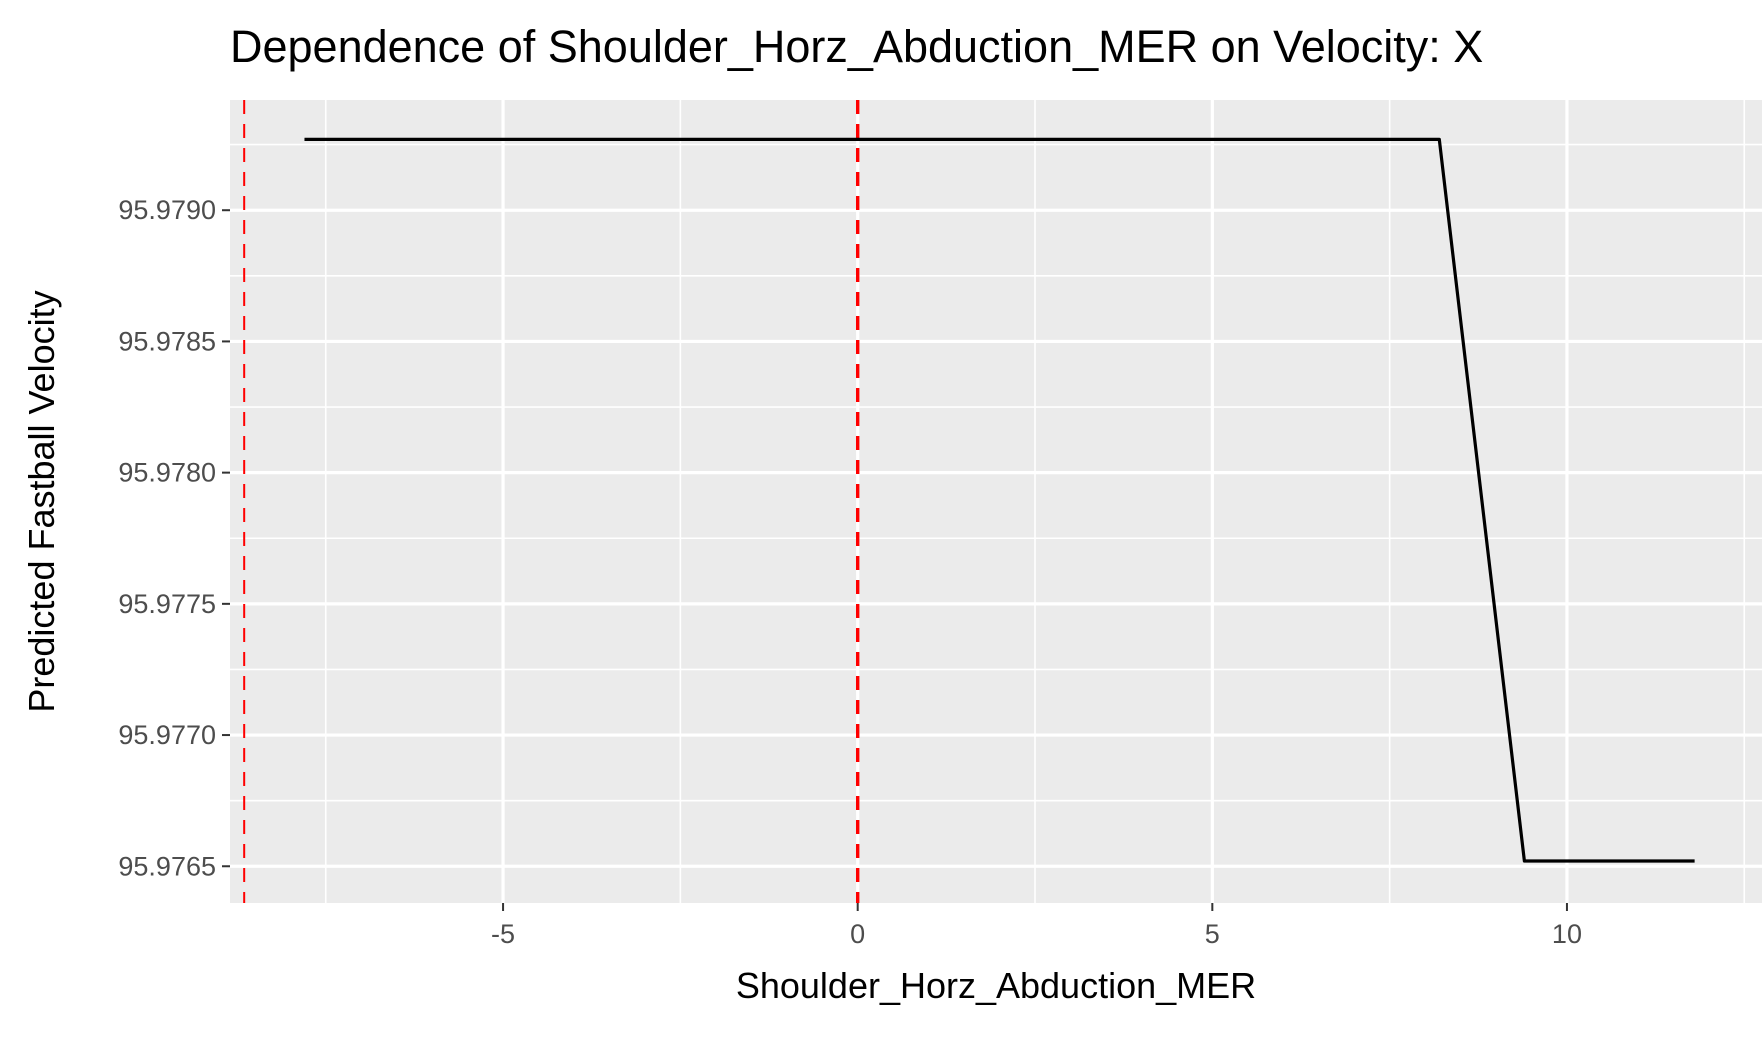  What do you see at coordinates (167, 210) in the screenshot?
I see `y-tick-label: 95.9790` at bounding box center [167, 210].